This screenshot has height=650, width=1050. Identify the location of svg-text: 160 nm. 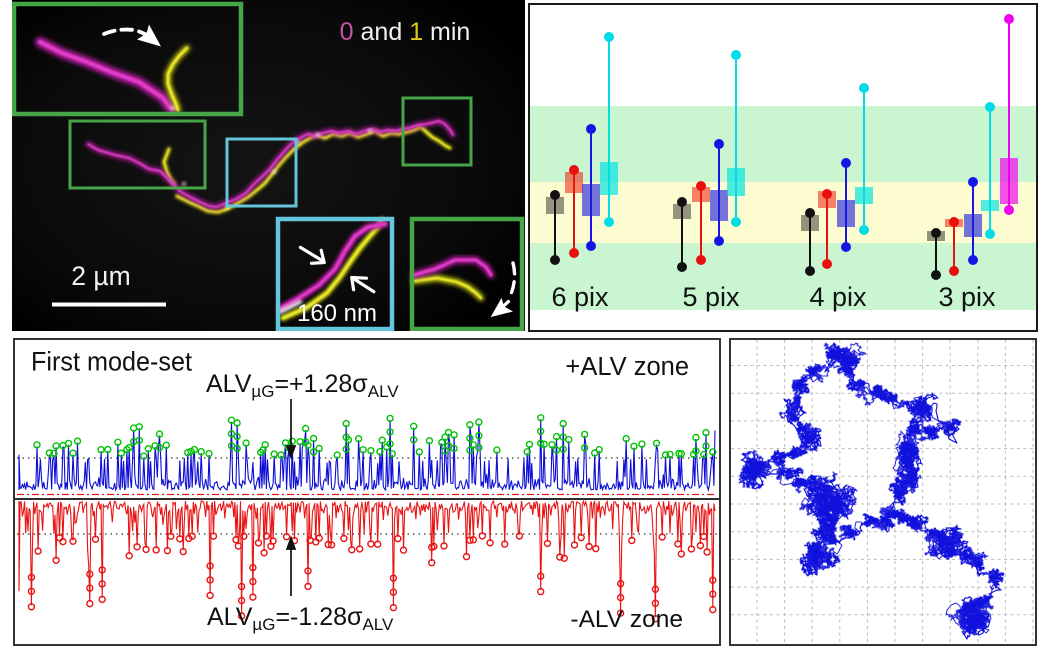
(337, 313).